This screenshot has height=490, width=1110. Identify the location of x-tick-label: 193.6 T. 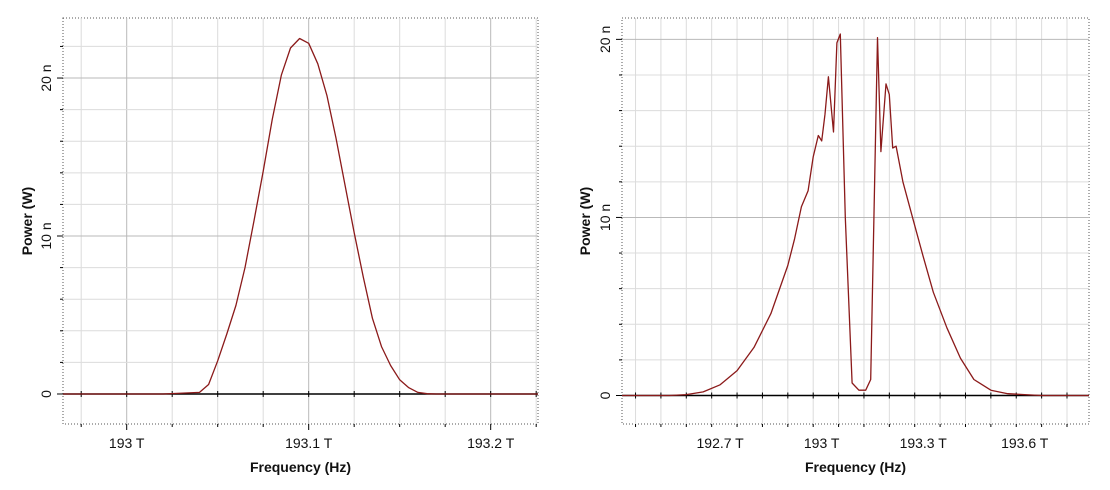
(1025, 443).